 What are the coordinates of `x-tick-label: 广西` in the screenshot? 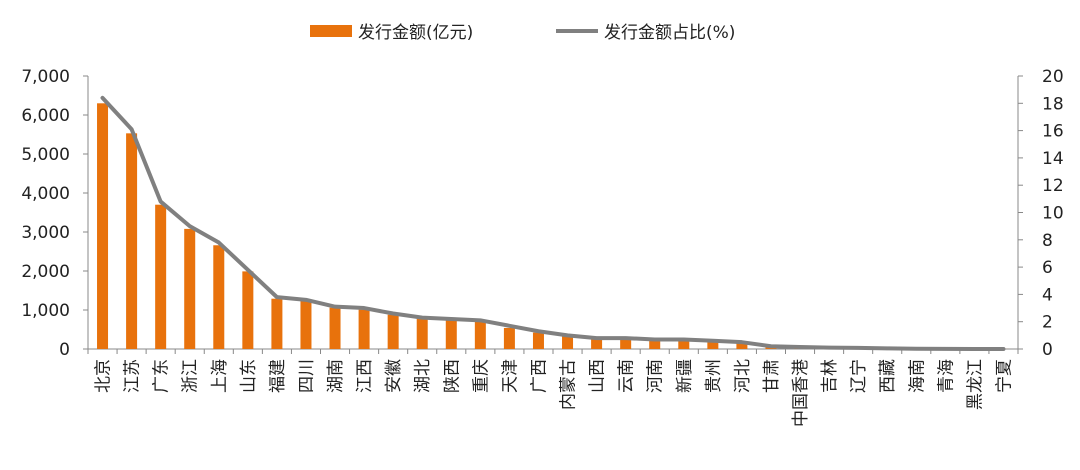 It's located at (539, 376).